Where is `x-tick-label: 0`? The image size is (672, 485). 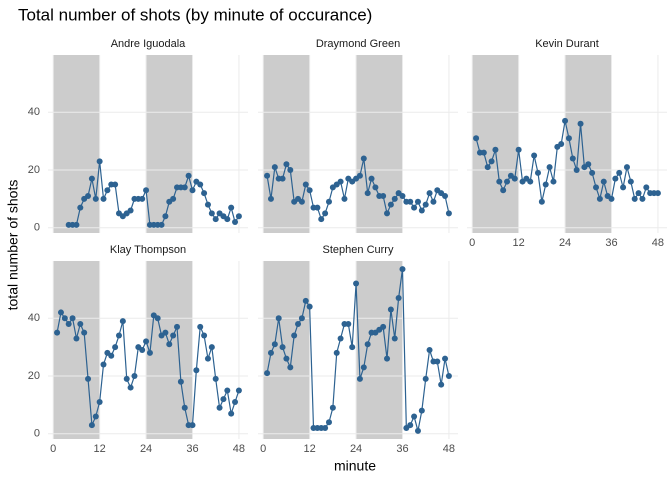 x-tick-label: 0 is located at coordinates (263, 449).